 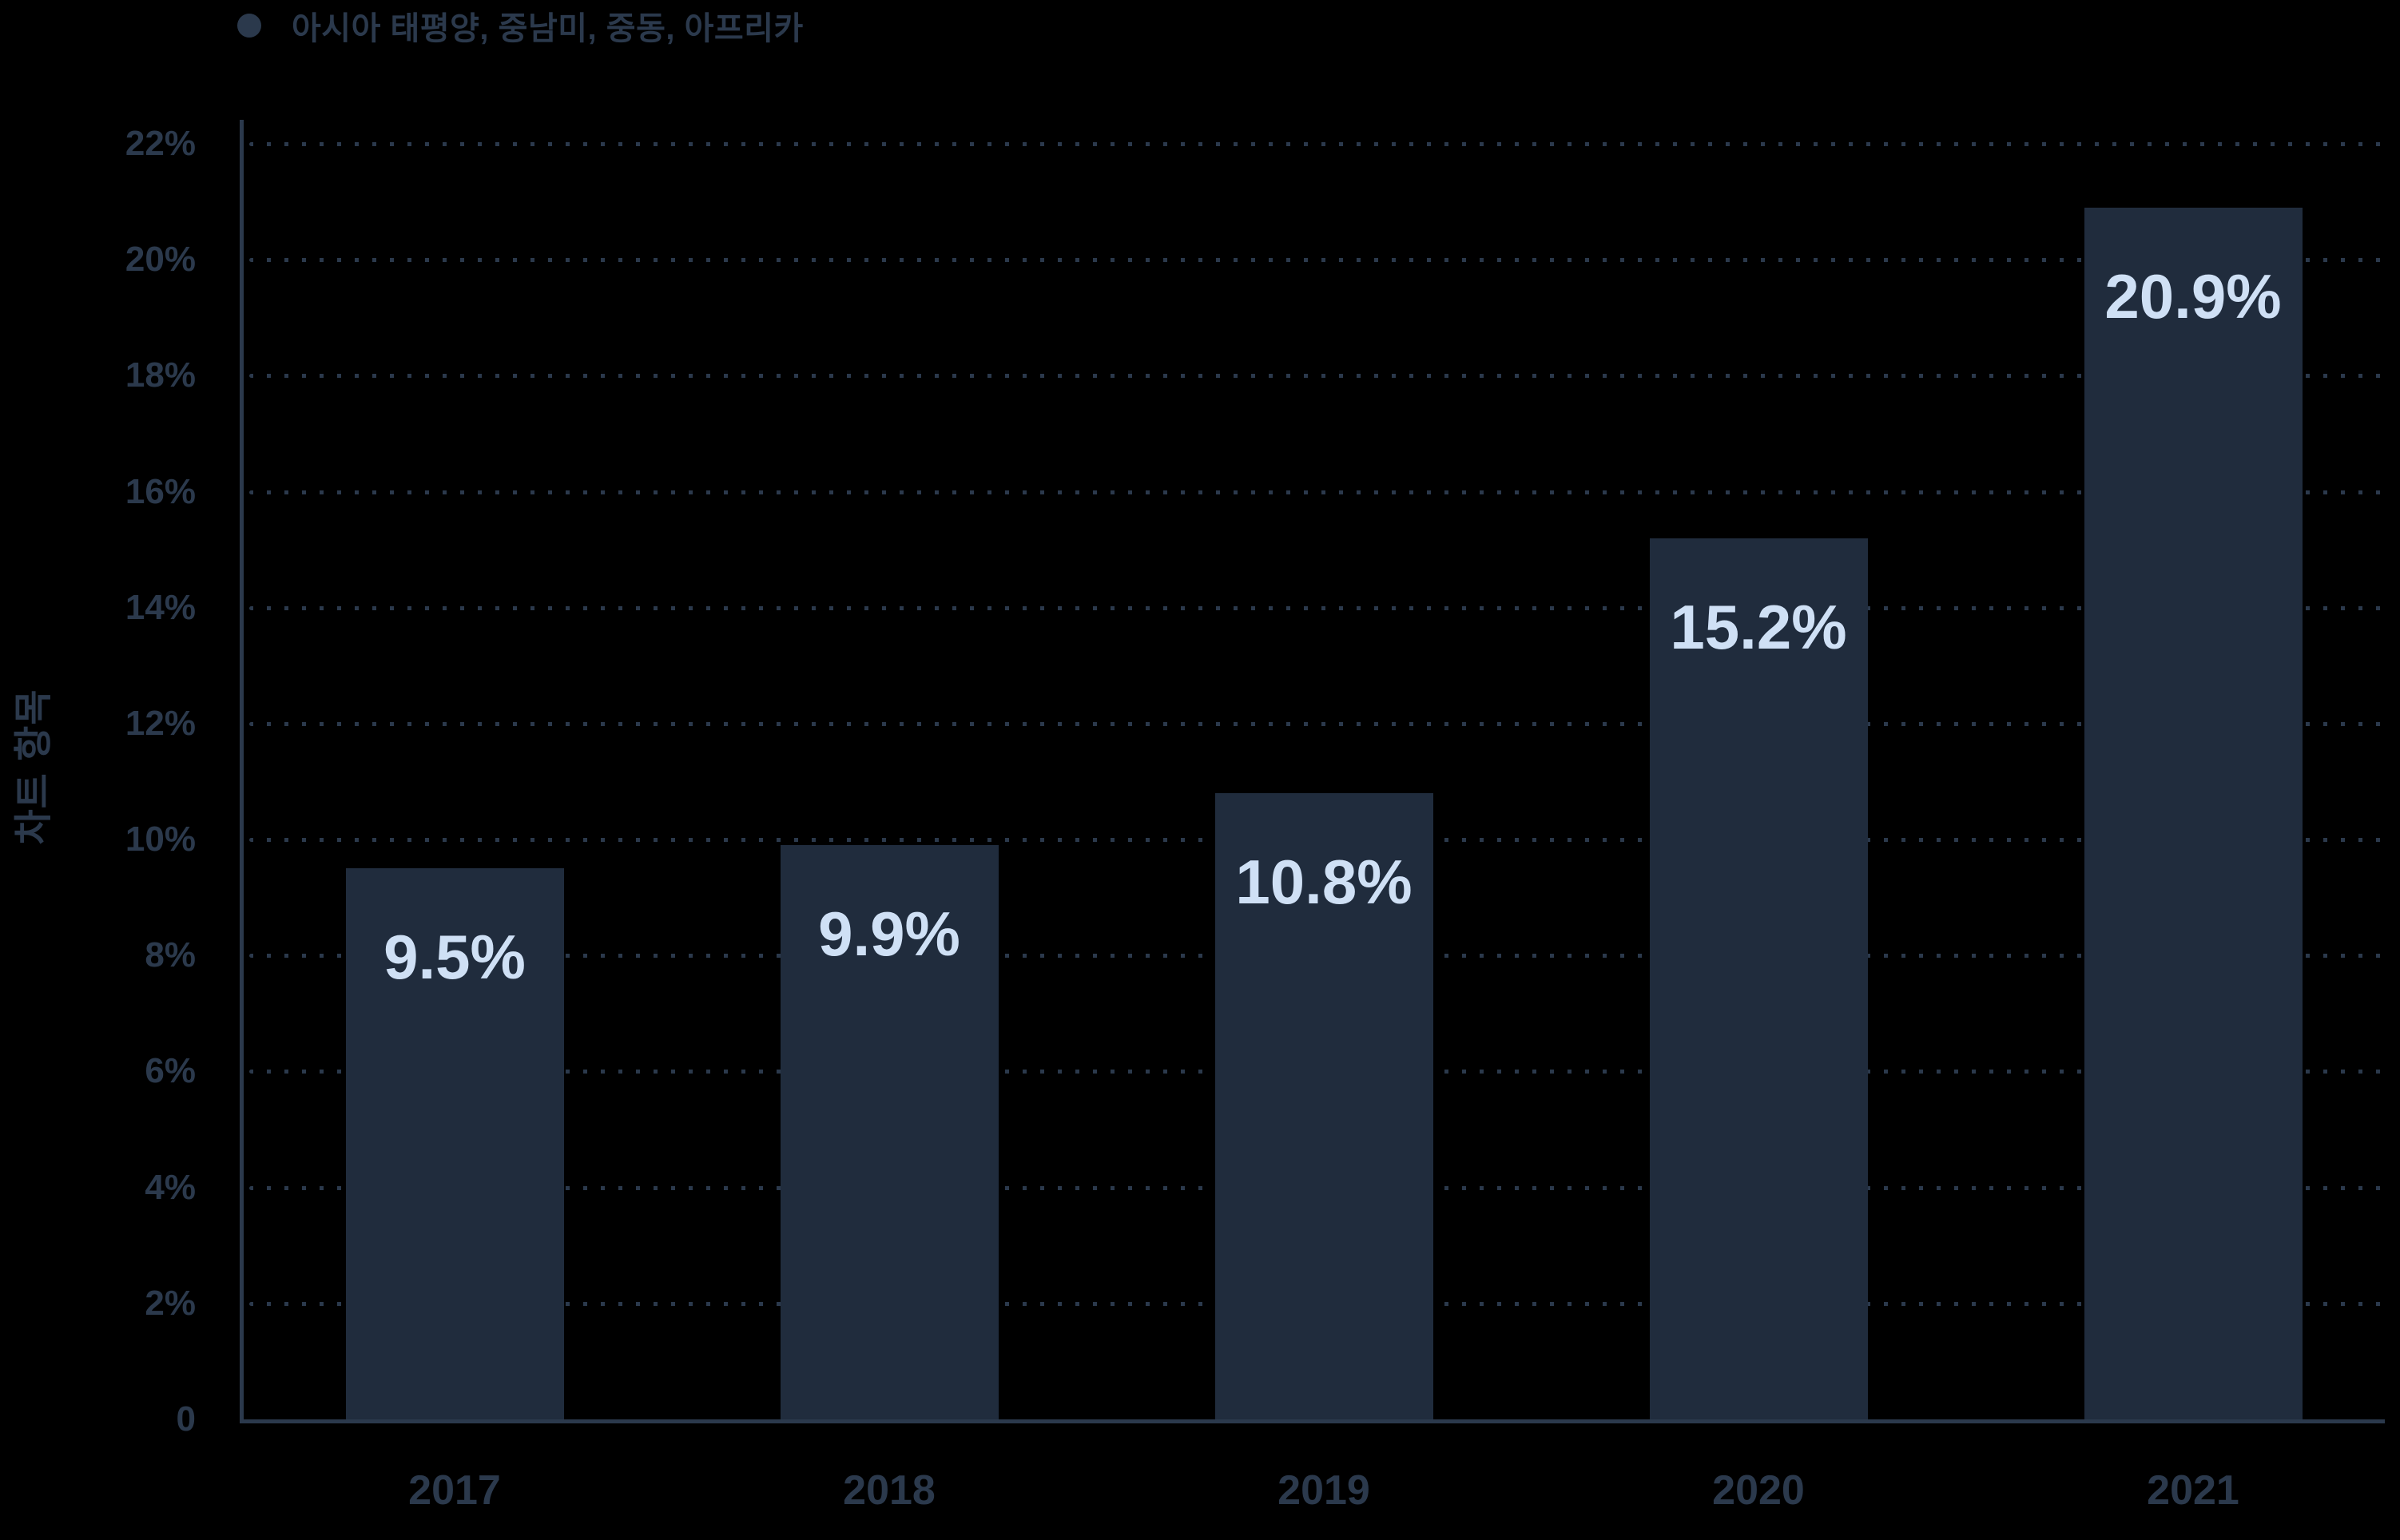 What do you see at coordinates (170, 955) in the screenshot?
I see `y-tick-label-8: 8%` at bounding box center [170, 955].